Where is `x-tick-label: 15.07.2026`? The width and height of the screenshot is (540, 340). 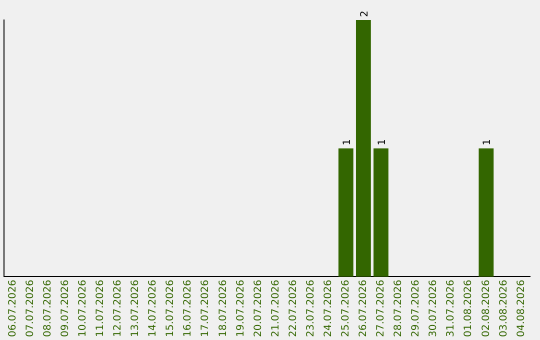
x-tick-label: 15.07.2026 is located at coordinates (170, 309).